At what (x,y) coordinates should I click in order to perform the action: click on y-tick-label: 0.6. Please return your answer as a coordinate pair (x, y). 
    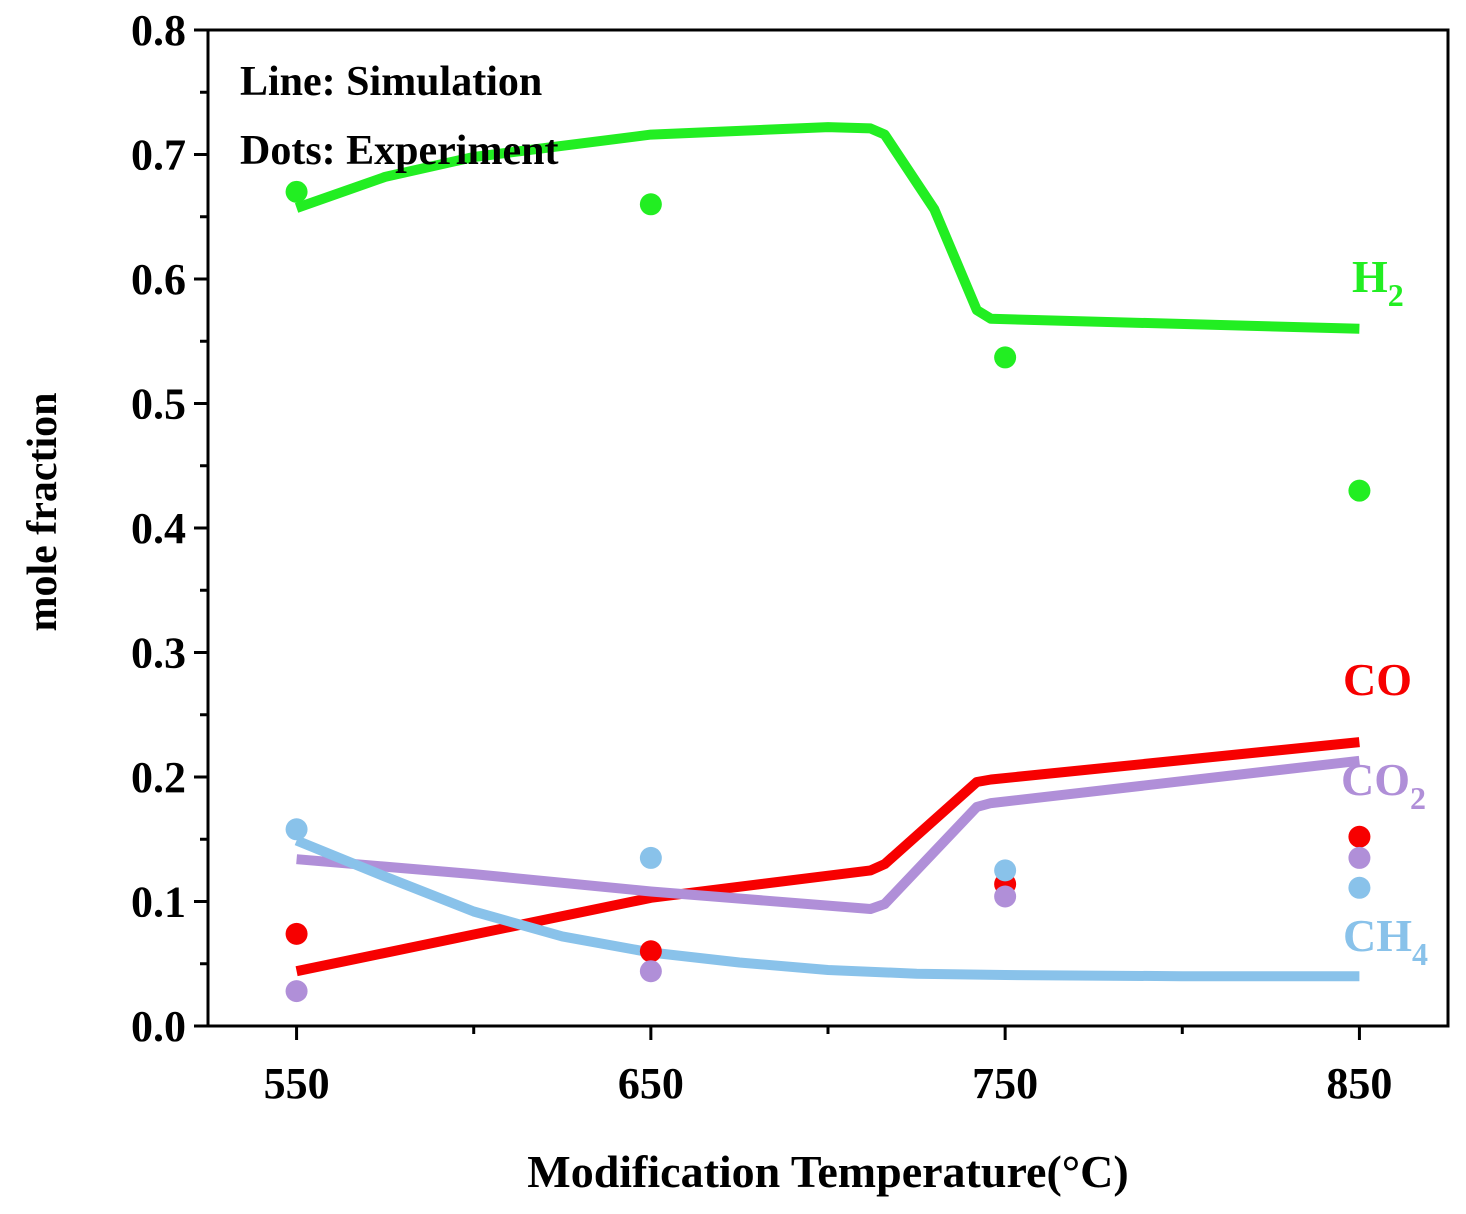
    Looking at the image, I should click on (158, 279).